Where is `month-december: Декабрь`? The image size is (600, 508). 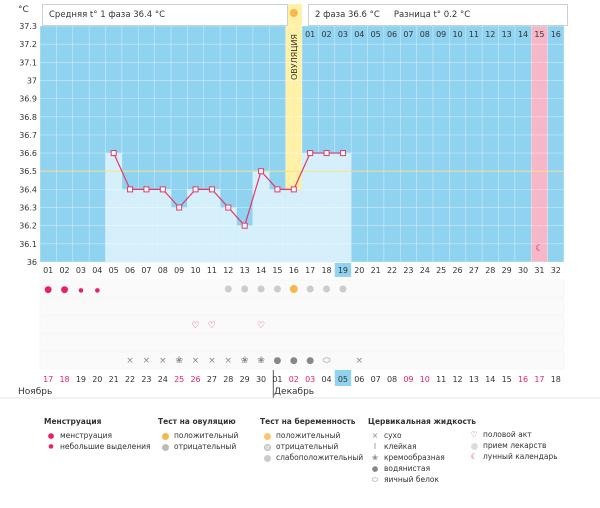
month-december: Декабрь is located at coordinates (294, 392).